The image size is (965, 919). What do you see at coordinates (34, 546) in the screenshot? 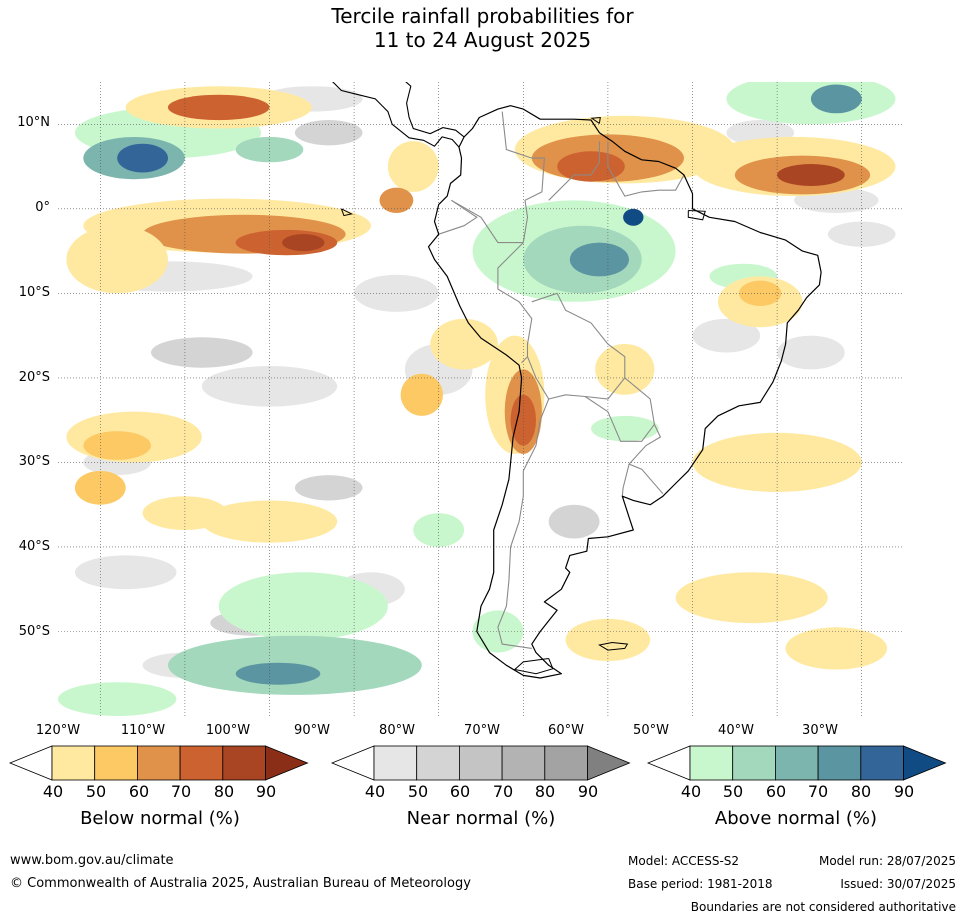
I see `lat-label-40s: 40°S` at bounding box center [34, 546].